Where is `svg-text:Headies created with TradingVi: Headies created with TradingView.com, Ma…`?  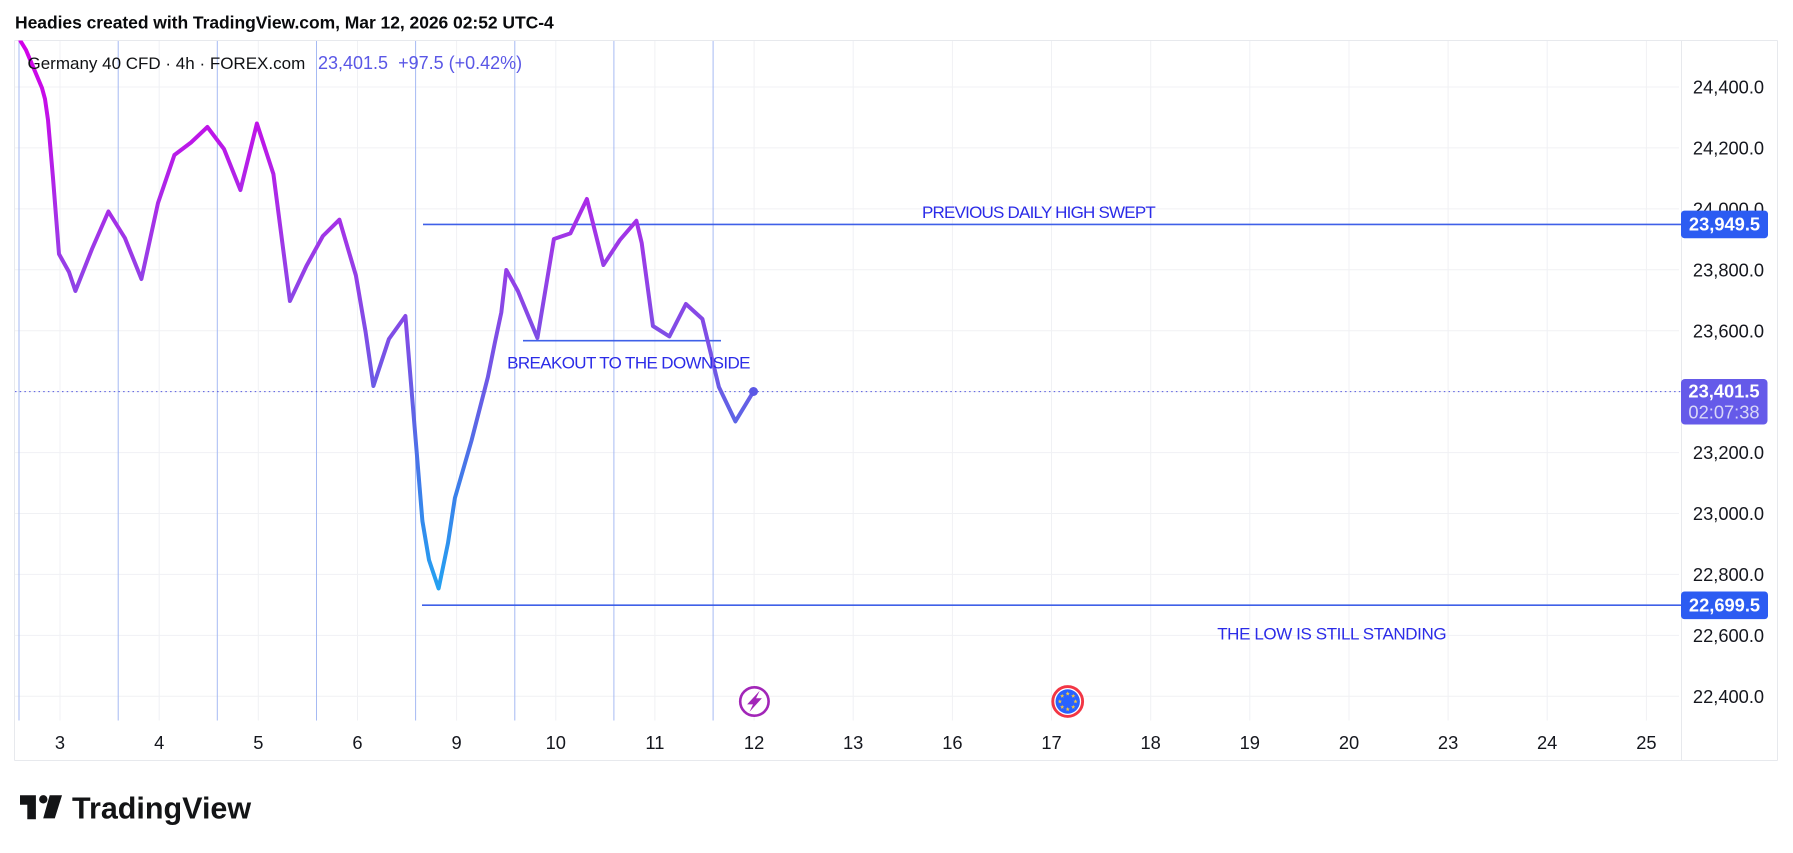
svg-text:Headies created with TradingVi: Headies created with TradingView.com, Ma… is located at coordinates (284, 23).